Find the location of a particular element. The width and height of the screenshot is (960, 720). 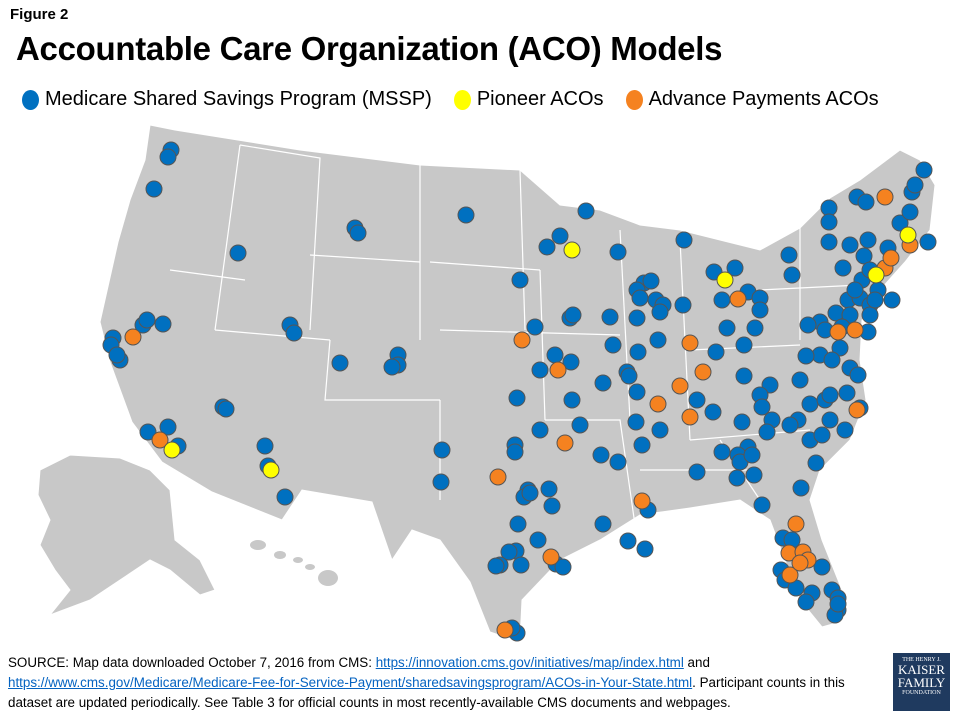

legend-item-mssp: Medicare Shared Savings Program (MSSP) is located at coordinates (227, 99).